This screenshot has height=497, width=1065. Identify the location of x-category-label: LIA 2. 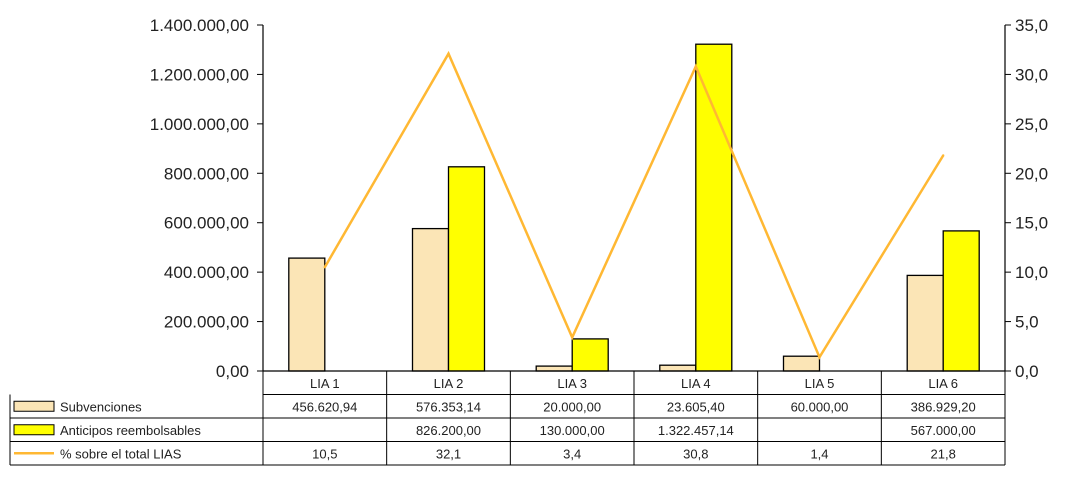
(449, 383).